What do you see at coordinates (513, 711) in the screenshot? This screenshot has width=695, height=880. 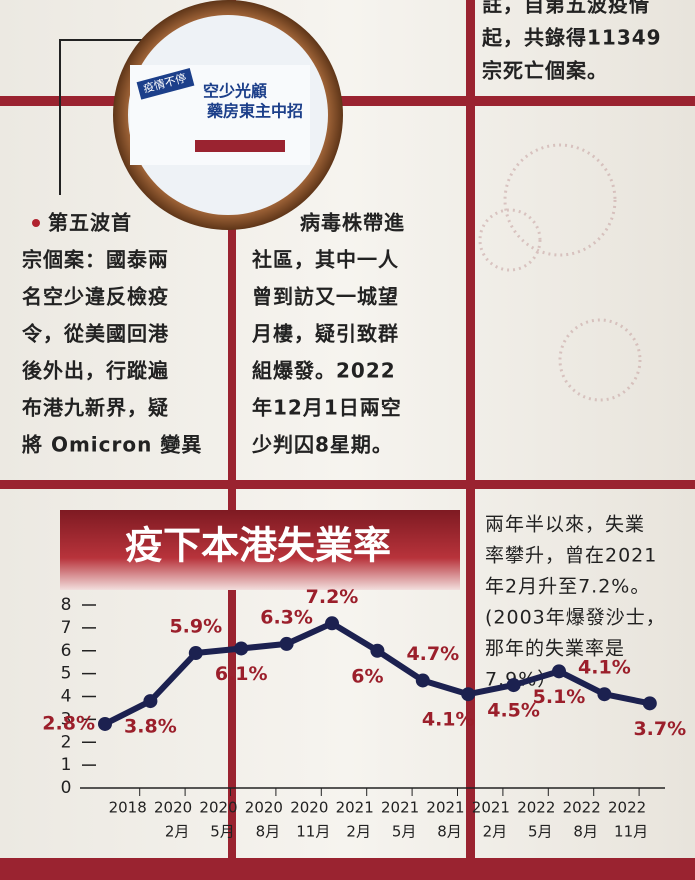 I see `data-label: 4.5%` at bounding box center [513, 711].